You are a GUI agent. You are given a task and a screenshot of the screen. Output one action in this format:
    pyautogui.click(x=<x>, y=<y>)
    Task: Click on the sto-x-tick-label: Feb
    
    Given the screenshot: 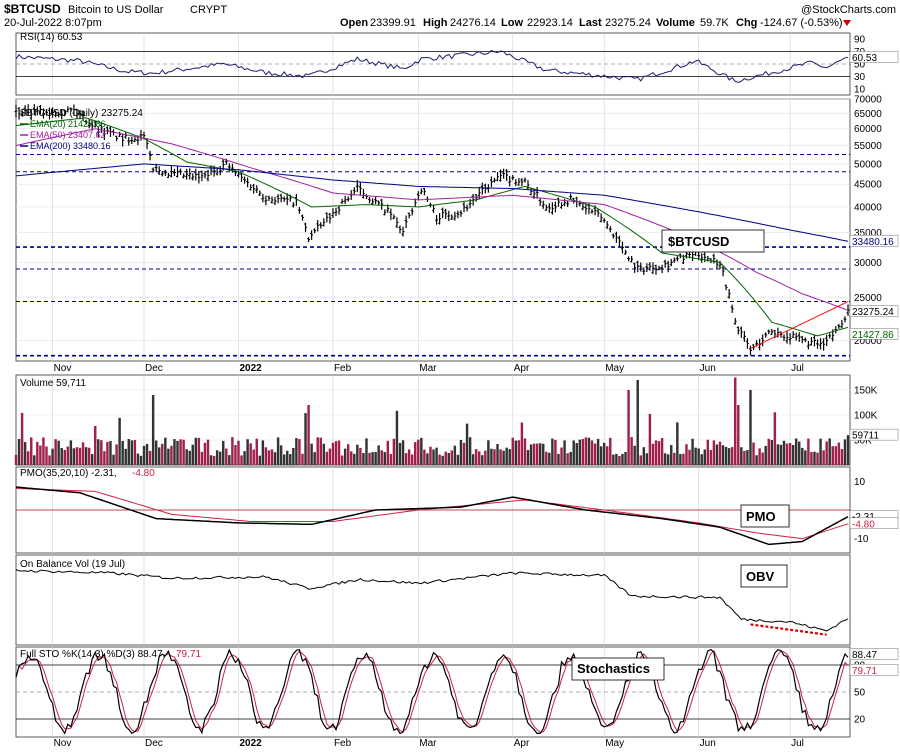 What is the action you would take?
    pyautogui.click(x=343, y=743)
    